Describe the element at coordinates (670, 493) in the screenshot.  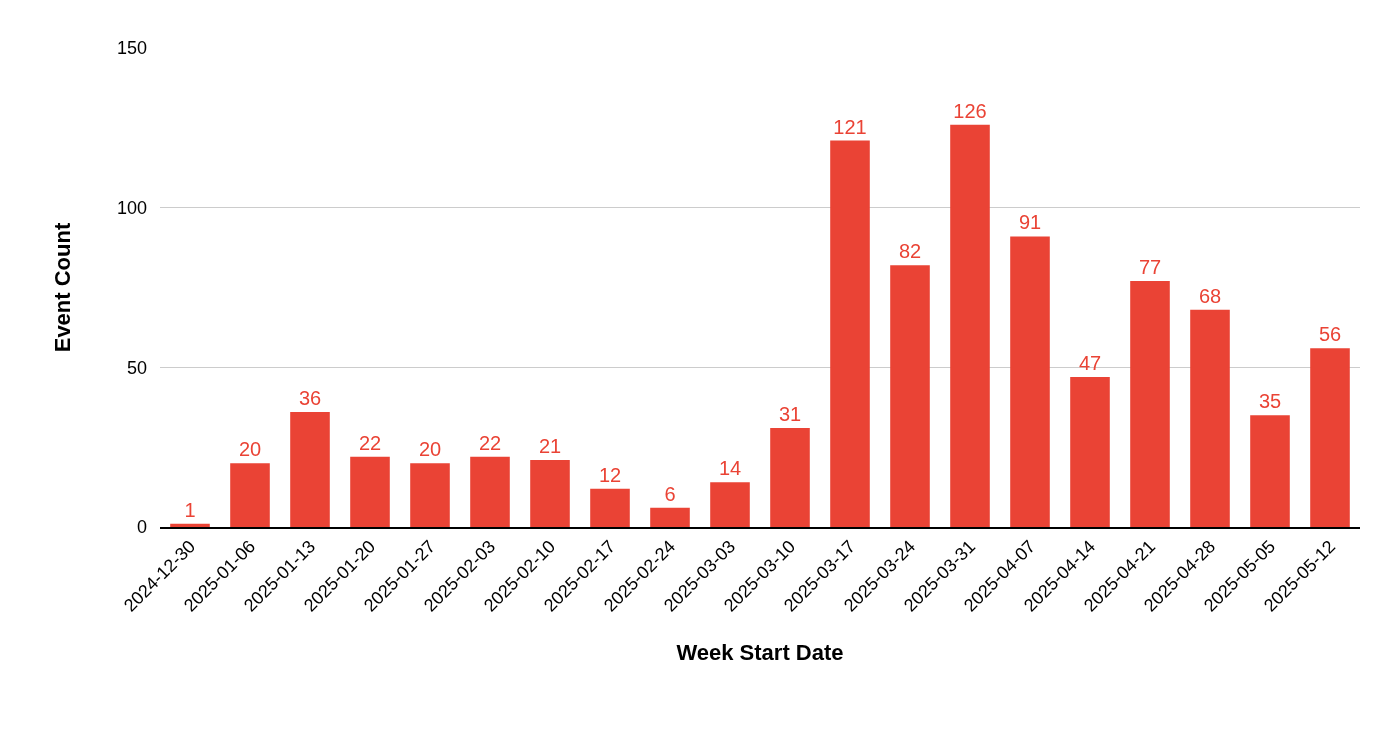
I see `data-label: 6` at that location.